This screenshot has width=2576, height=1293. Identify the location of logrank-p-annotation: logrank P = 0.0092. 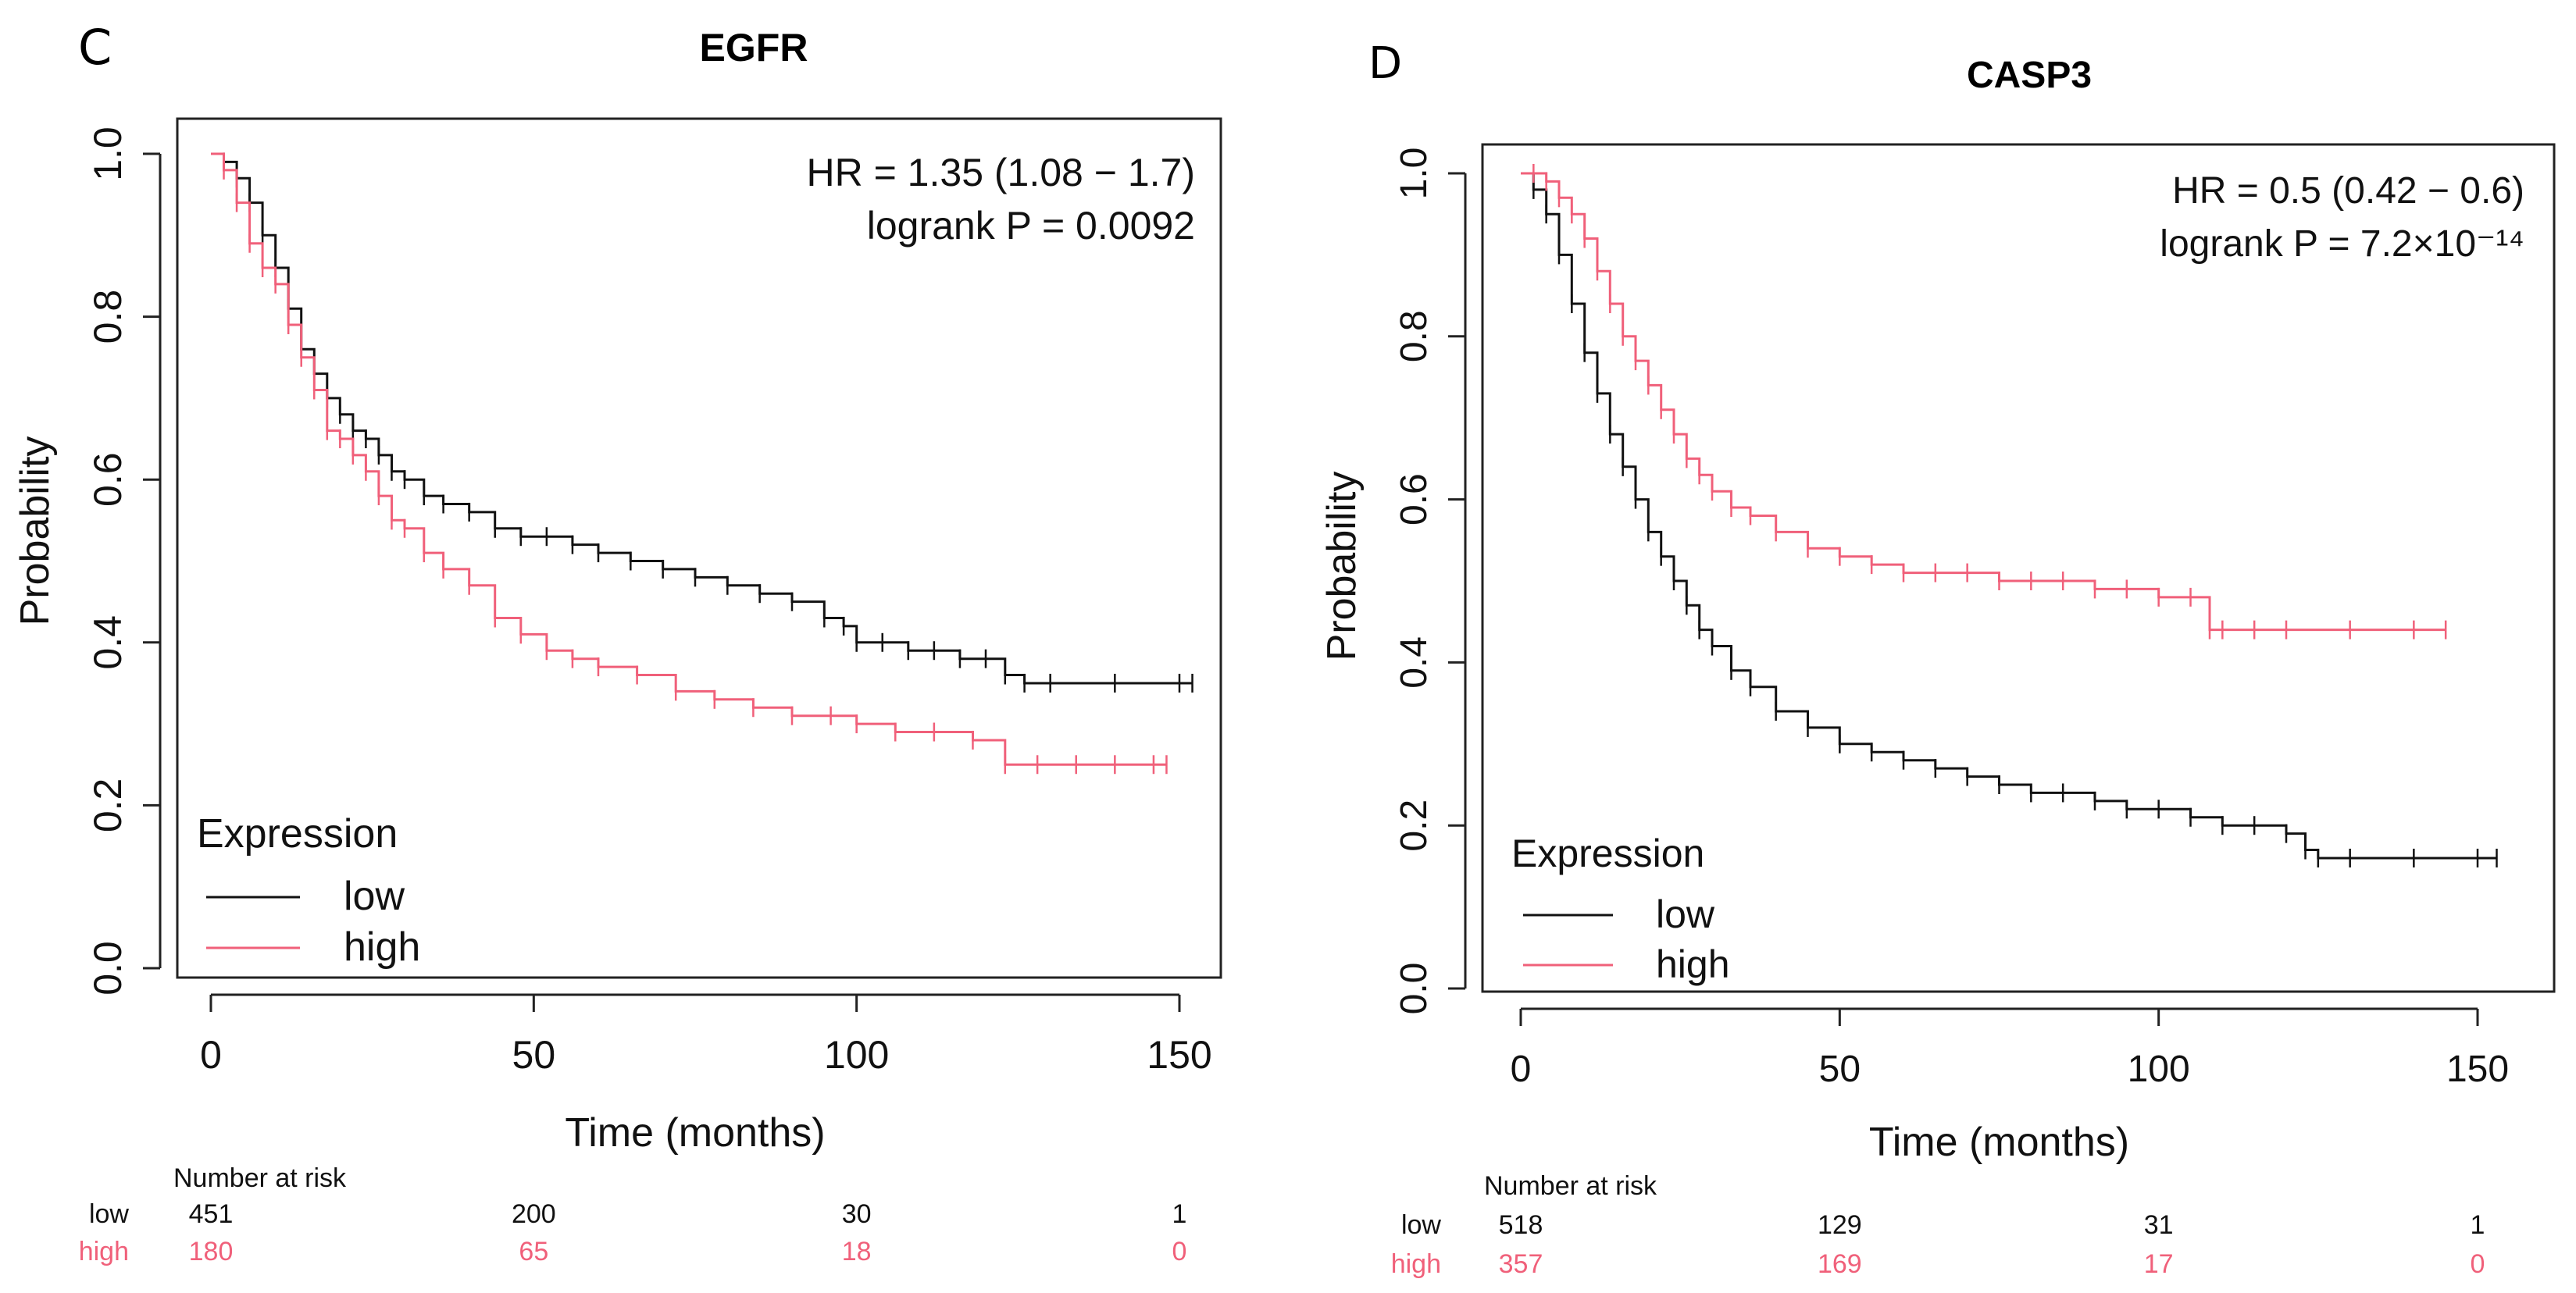
(1031, 226).